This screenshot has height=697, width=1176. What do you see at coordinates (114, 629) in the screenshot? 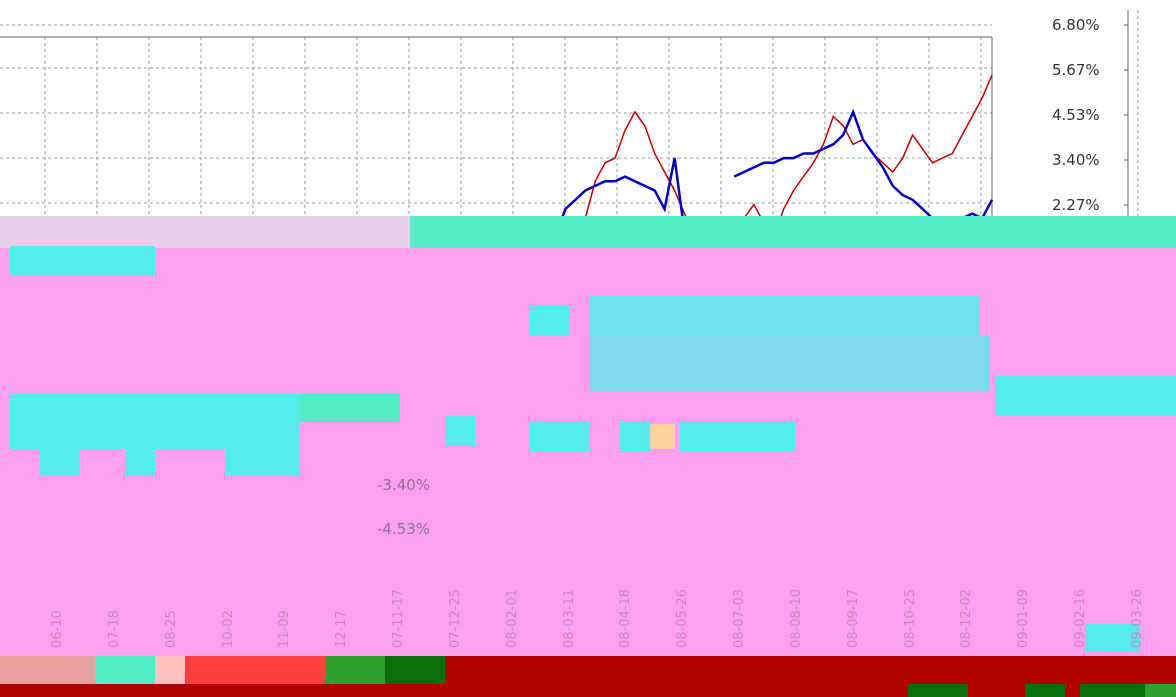
I see `date-tick-label: 07-18` at bounding box center [114, 629].